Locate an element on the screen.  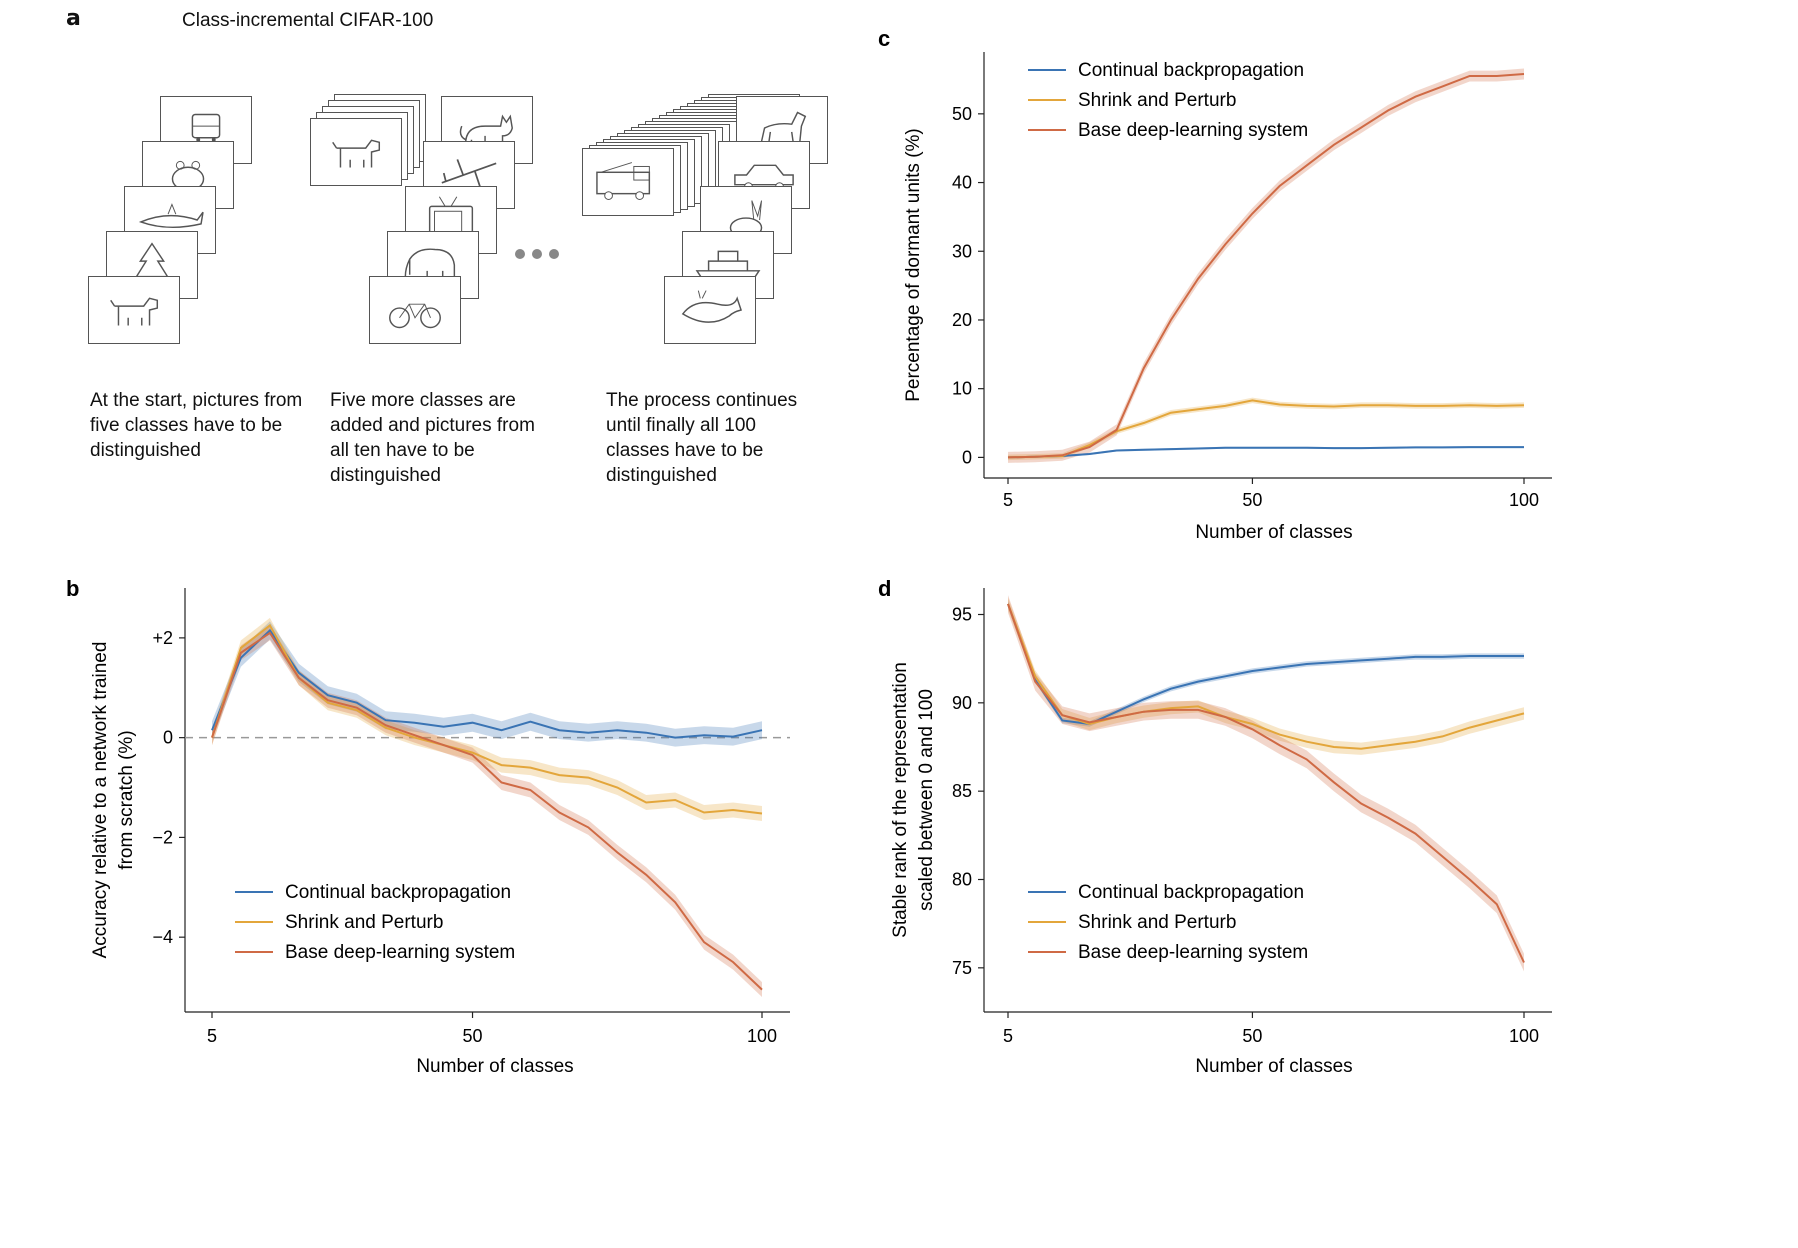
y-tick-label: 75 is located at coordinates (962, 968).